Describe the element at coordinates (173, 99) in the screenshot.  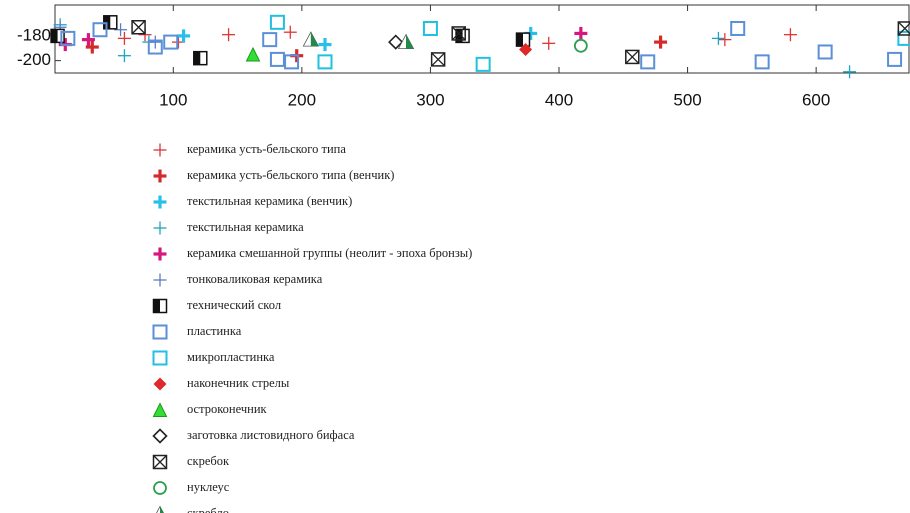
I see `x-tick-label: 100` at that location.